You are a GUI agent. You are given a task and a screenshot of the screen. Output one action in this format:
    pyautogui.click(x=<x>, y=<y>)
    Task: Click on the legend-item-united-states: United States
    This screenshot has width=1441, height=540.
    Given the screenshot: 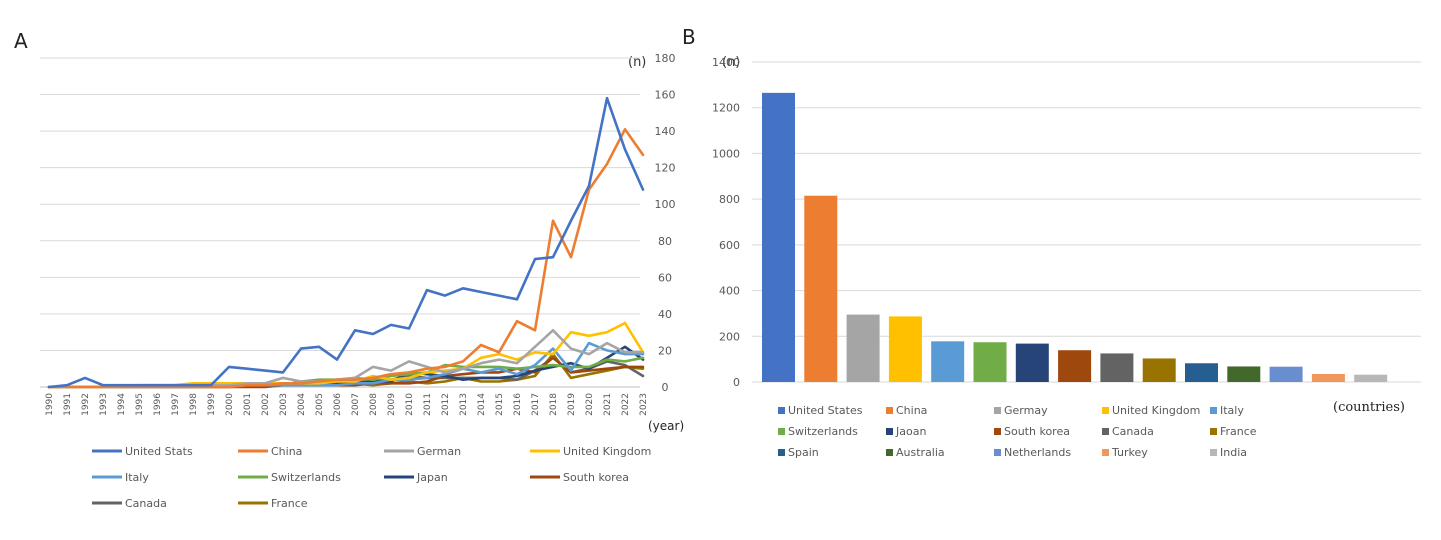 What is the action you would take?
    pyautogui.click(x=820, y=410)
    